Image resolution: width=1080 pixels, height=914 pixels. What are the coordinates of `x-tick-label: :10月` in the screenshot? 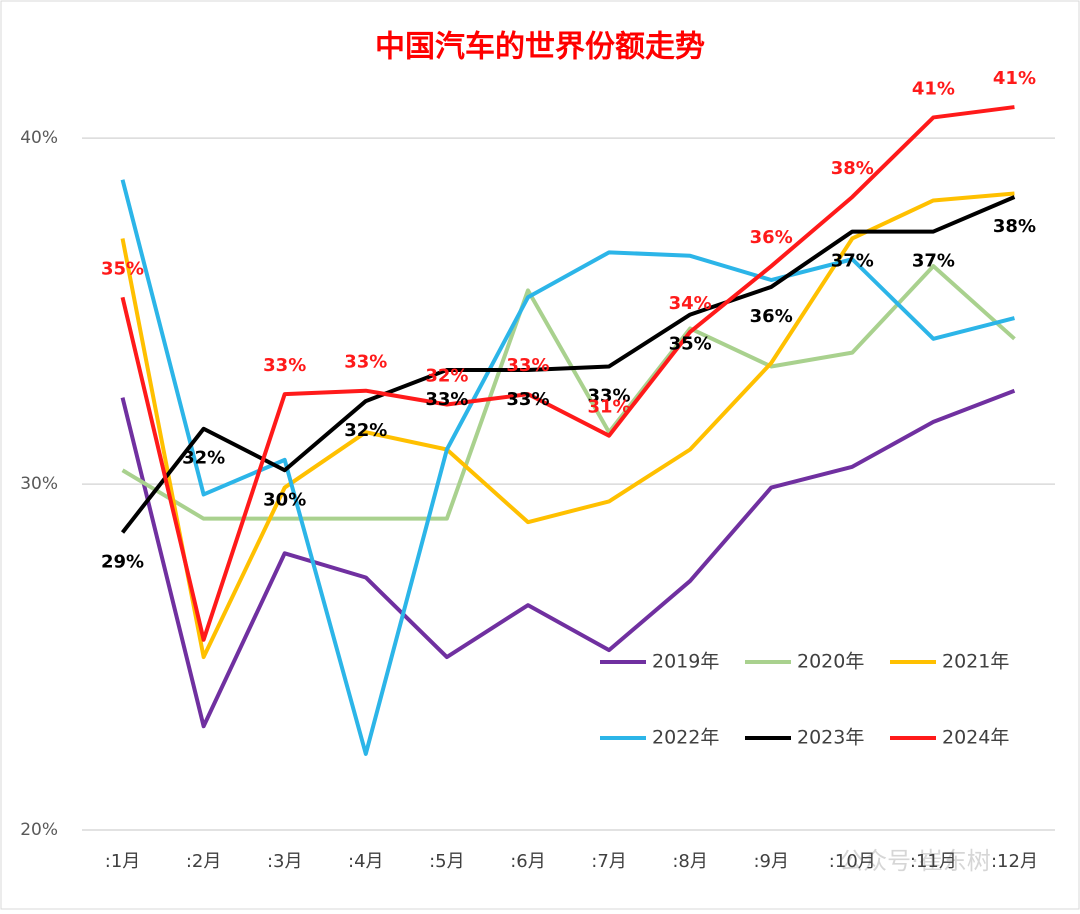 It's located at (852, 861).